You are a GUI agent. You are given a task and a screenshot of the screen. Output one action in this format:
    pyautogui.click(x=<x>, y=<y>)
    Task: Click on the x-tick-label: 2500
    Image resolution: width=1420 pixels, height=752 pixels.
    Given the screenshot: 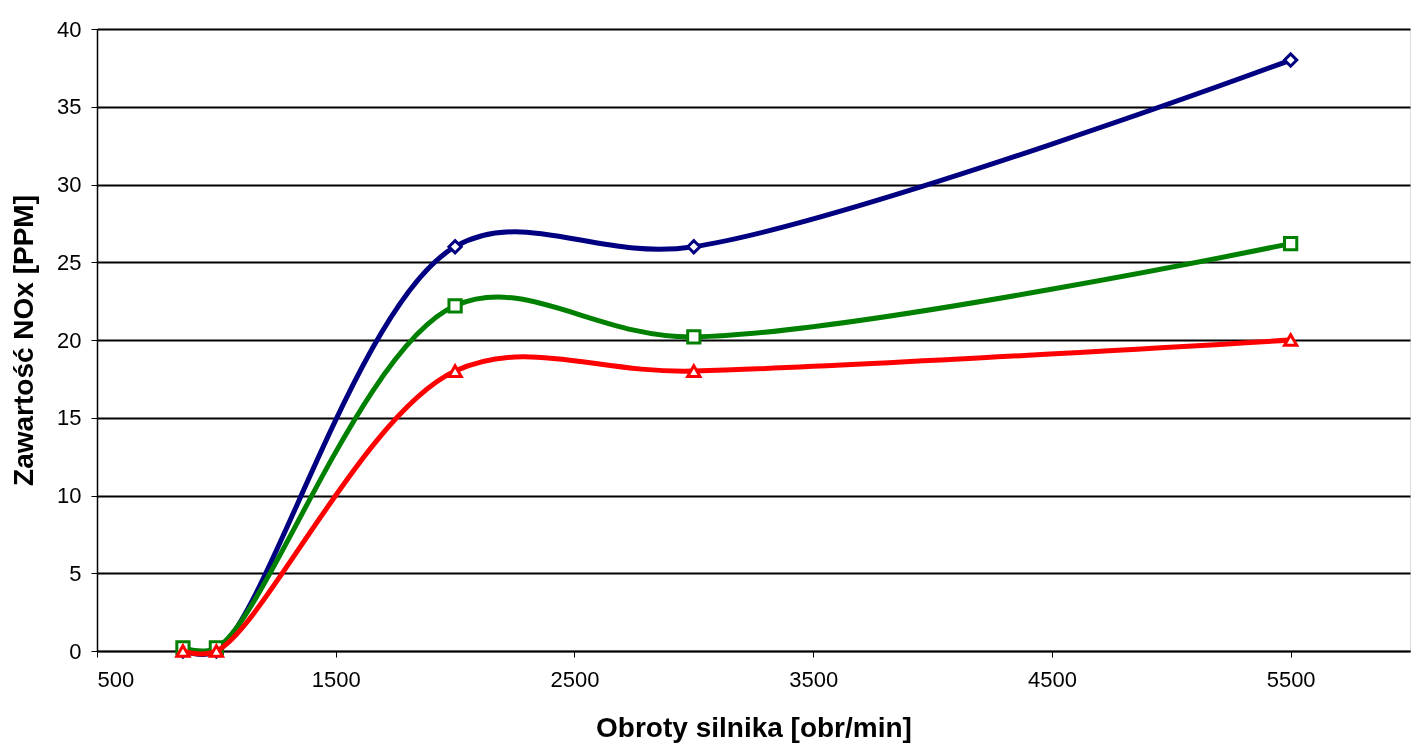 What is the action you would take?
    pyautogui.click(x=575, y=679)
    